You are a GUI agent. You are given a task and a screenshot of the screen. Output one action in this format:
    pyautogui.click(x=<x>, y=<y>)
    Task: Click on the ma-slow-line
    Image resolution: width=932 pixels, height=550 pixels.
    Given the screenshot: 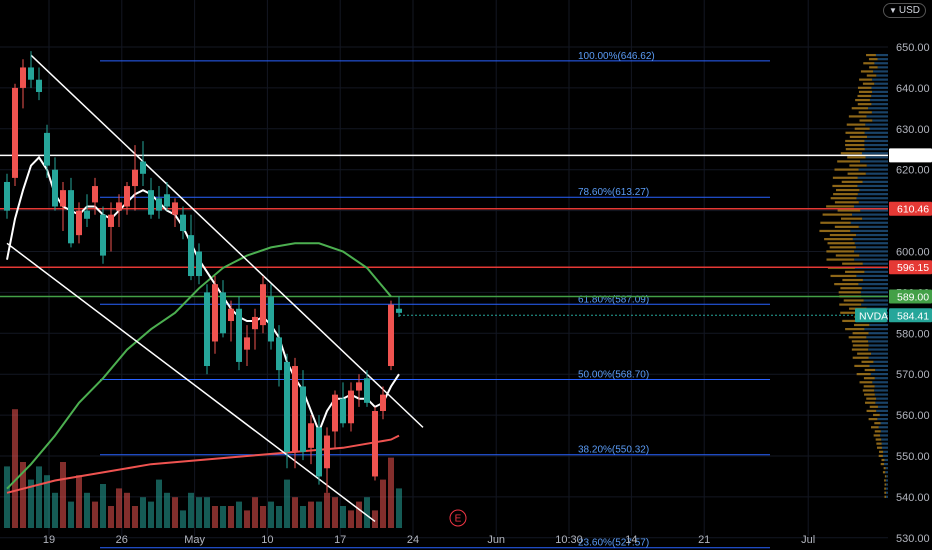 What is the action you would take?
    pyautogui.click(x=203, y=464)
    